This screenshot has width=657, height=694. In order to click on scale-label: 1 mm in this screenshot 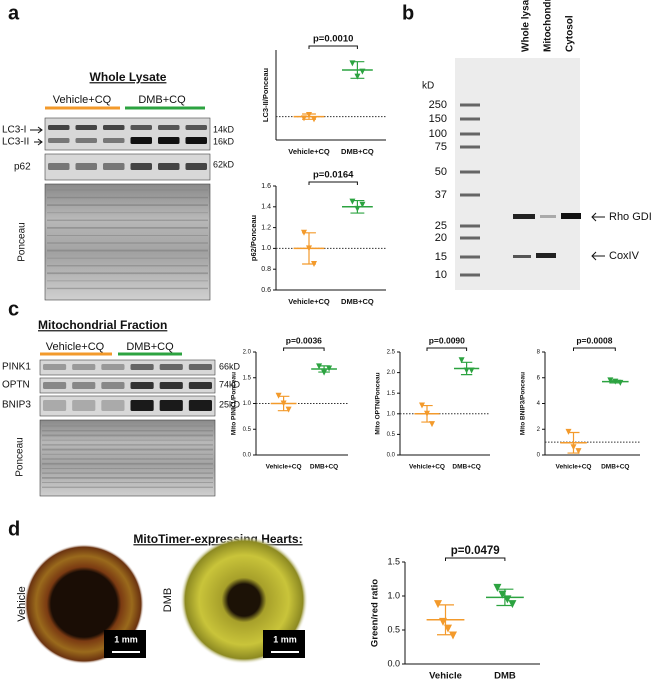, I will do `click(126, 639)`.